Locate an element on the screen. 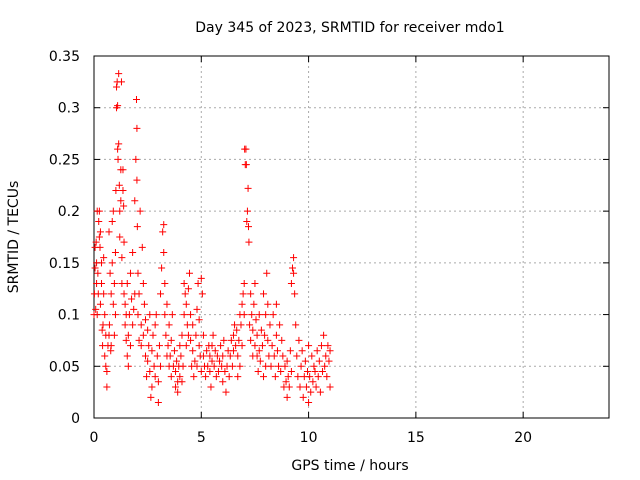 The height and width of the screenshot is (480, 640). y-tick-label: 0.35 is located at coordinates (64, 57).